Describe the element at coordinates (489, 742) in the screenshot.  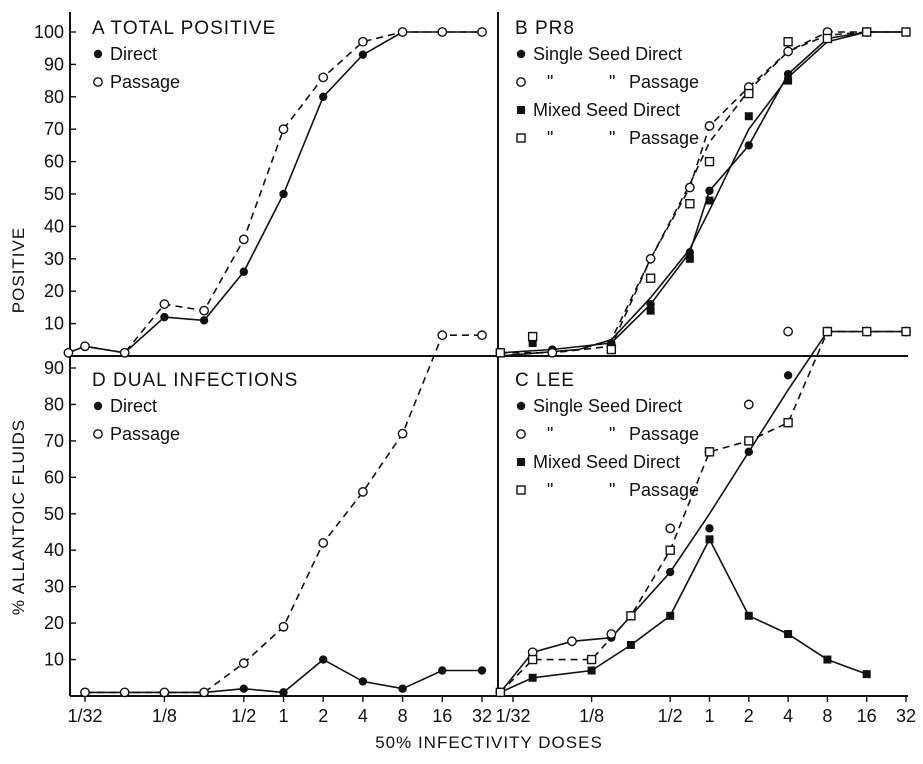
I see `x-axis-label: 50% INFECTIVITY DOSES` at that location.